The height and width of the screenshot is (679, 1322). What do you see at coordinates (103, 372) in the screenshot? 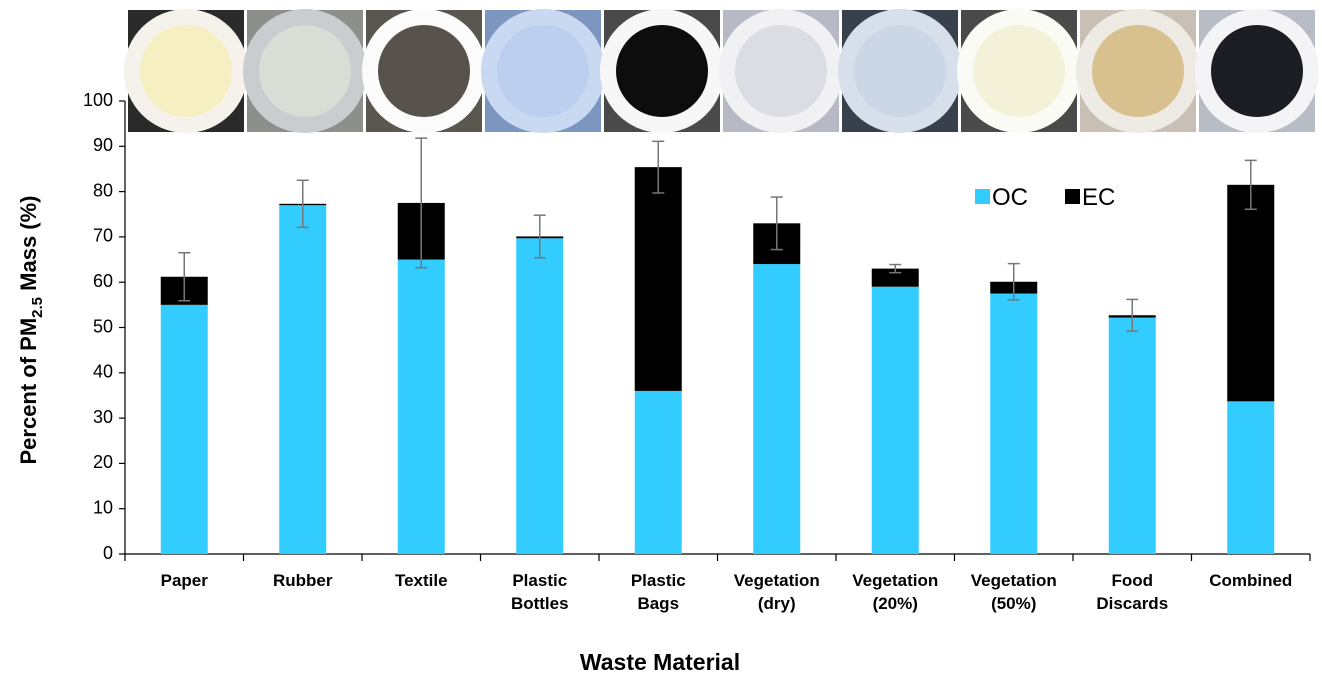
I see `y-tick-label: 40` at bounding box center [103, 372].